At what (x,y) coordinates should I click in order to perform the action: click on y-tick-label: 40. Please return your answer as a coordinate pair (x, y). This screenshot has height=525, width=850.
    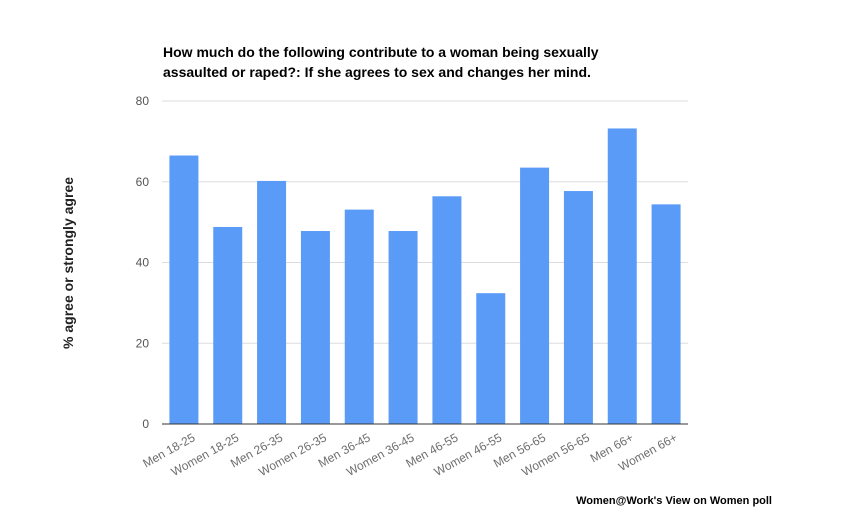
    Looking at the image, I should click on (143, 263).